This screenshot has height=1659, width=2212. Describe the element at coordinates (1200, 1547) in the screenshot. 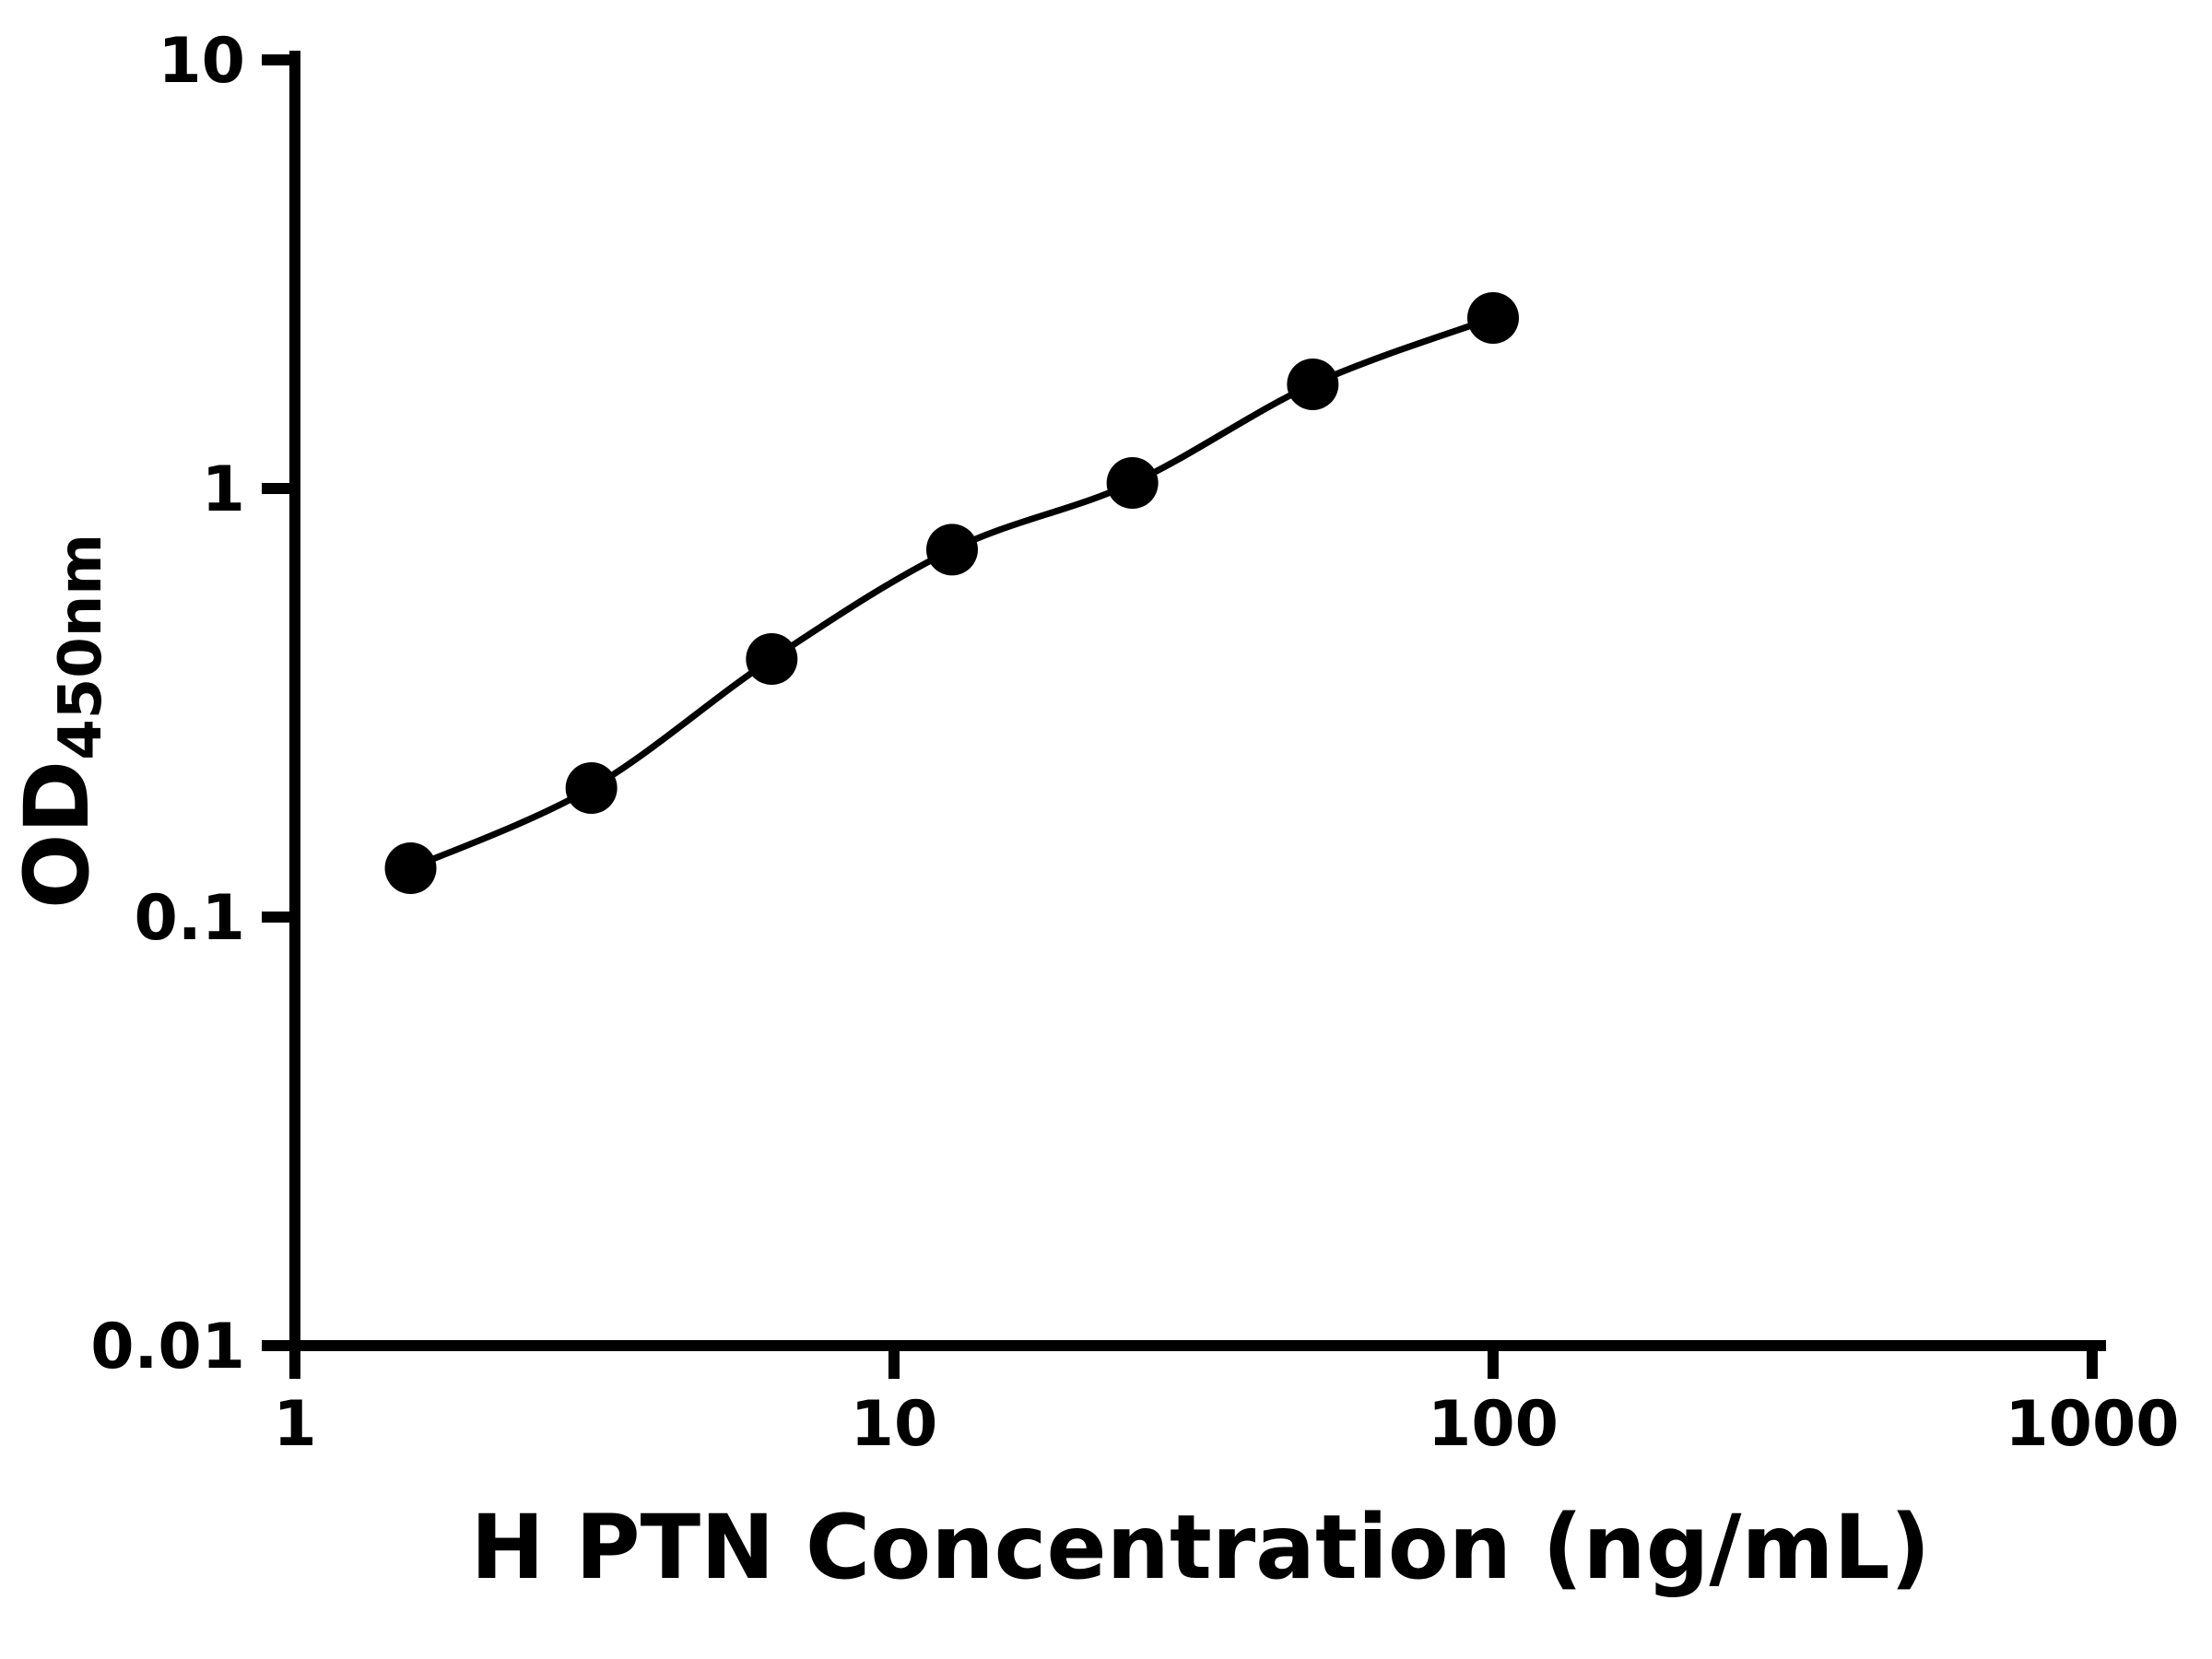

I see `x-axis-label: H PTN Concentration (ng/mL)` at that location.